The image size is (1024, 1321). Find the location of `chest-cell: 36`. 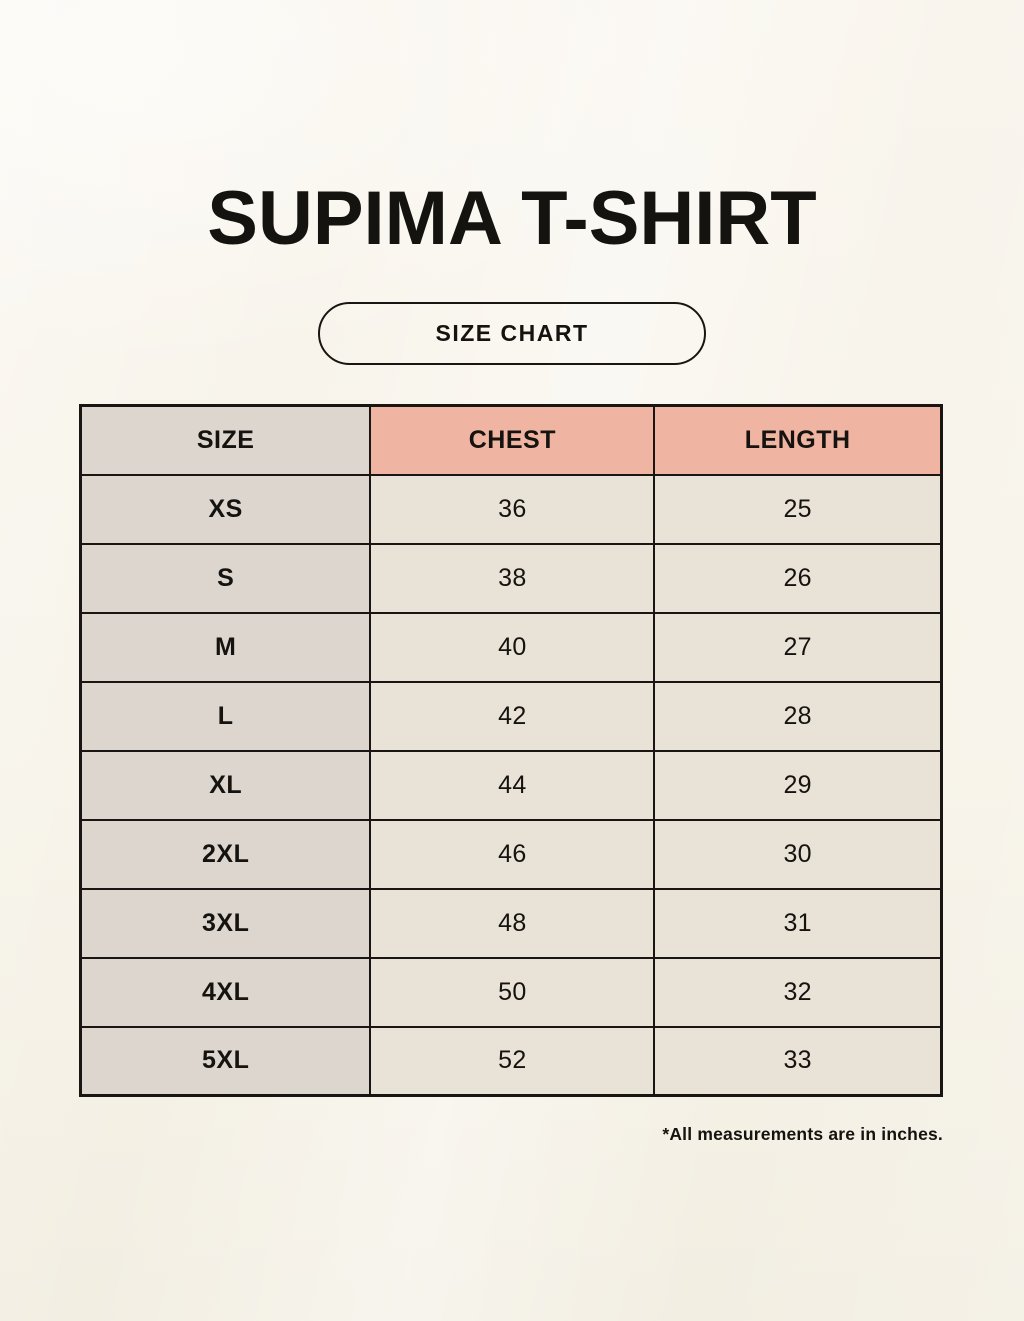

chest-cell: 36 is located at coordinates (512, 509).